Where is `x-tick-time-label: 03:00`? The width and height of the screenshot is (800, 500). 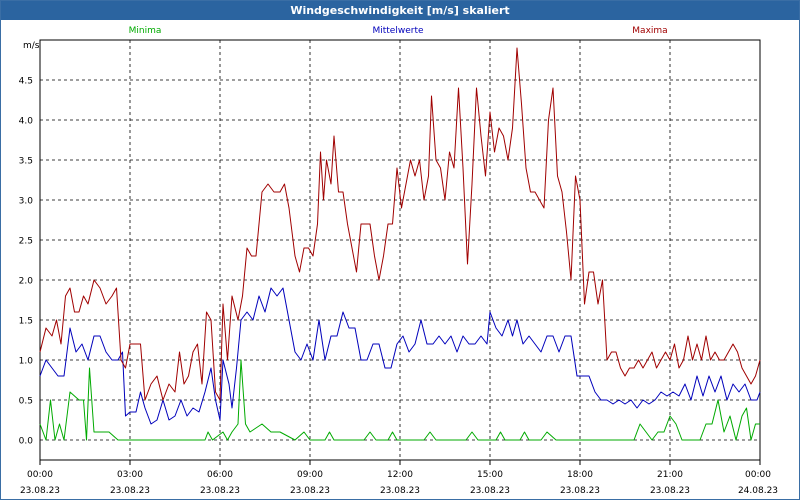
x-tick-time-label: 03:00 is located at coordinates (130, 475).